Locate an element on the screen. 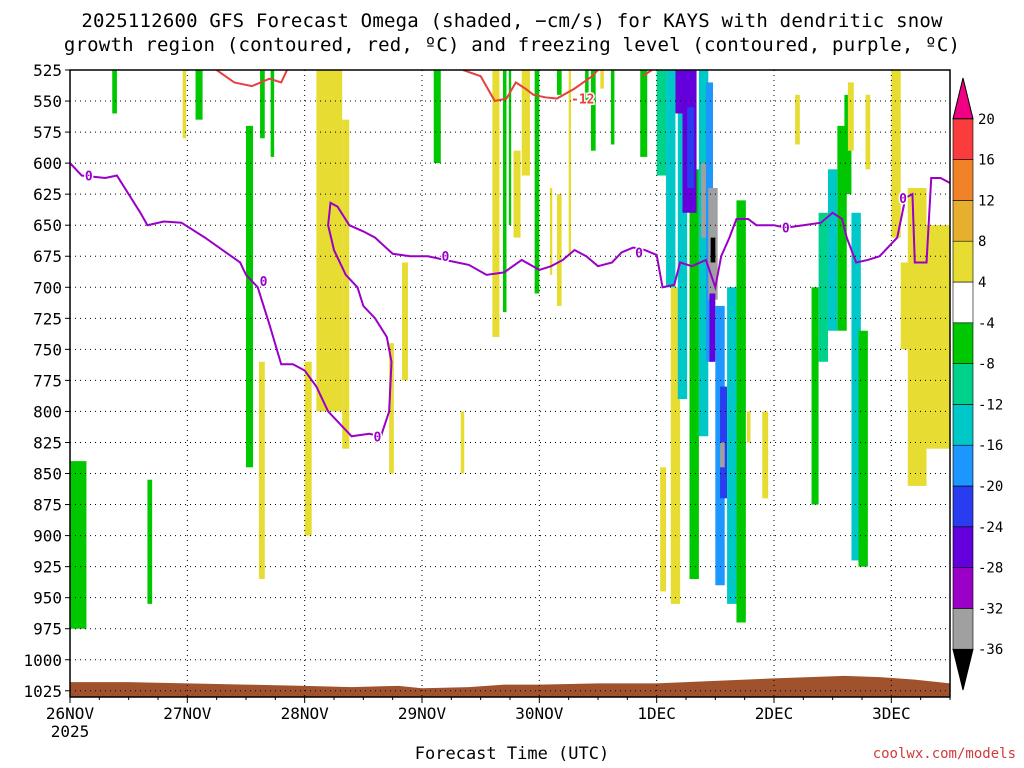 Image resolution: width=1024 pixels, height=768 pixels. y-tick-label: 875 is located at coordinates (47, 505).